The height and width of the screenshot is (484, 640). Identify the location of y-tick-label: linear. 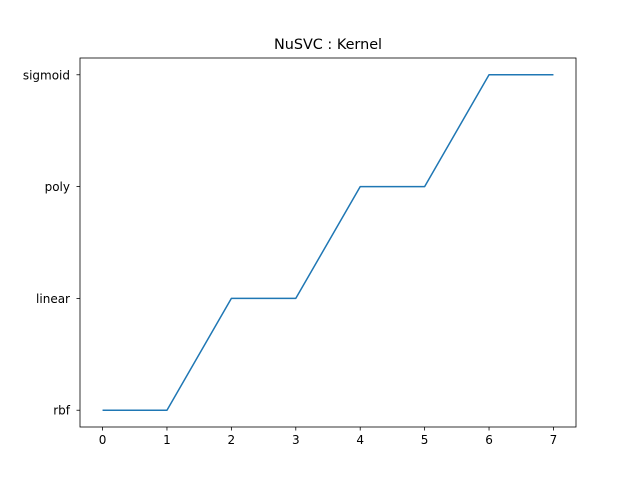
(53, 299).